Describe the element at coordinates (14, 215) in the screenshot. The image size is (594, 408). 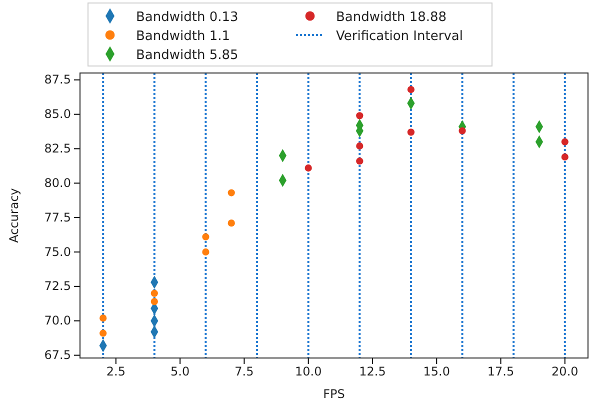
I see `y-axis-title: Accuracy` at that location.